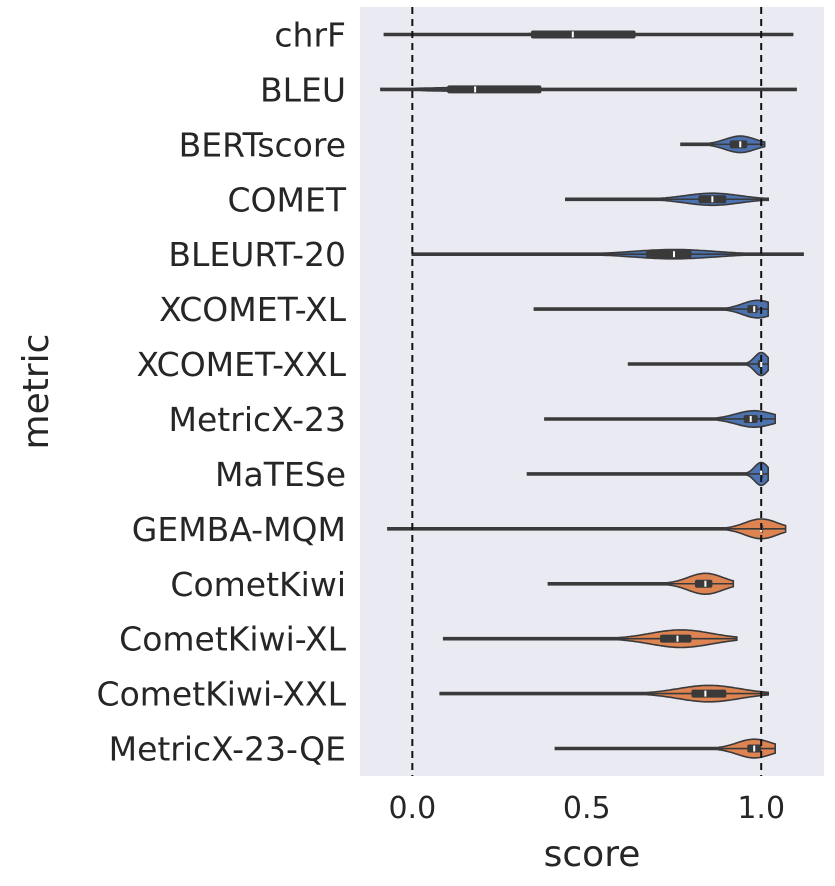  What do you see at coordinates (222, 694) in the screenshot?
I see `y-tick-cometkiwi-xxl: CometKiwi-XXL` at bounding box center [222, 694].